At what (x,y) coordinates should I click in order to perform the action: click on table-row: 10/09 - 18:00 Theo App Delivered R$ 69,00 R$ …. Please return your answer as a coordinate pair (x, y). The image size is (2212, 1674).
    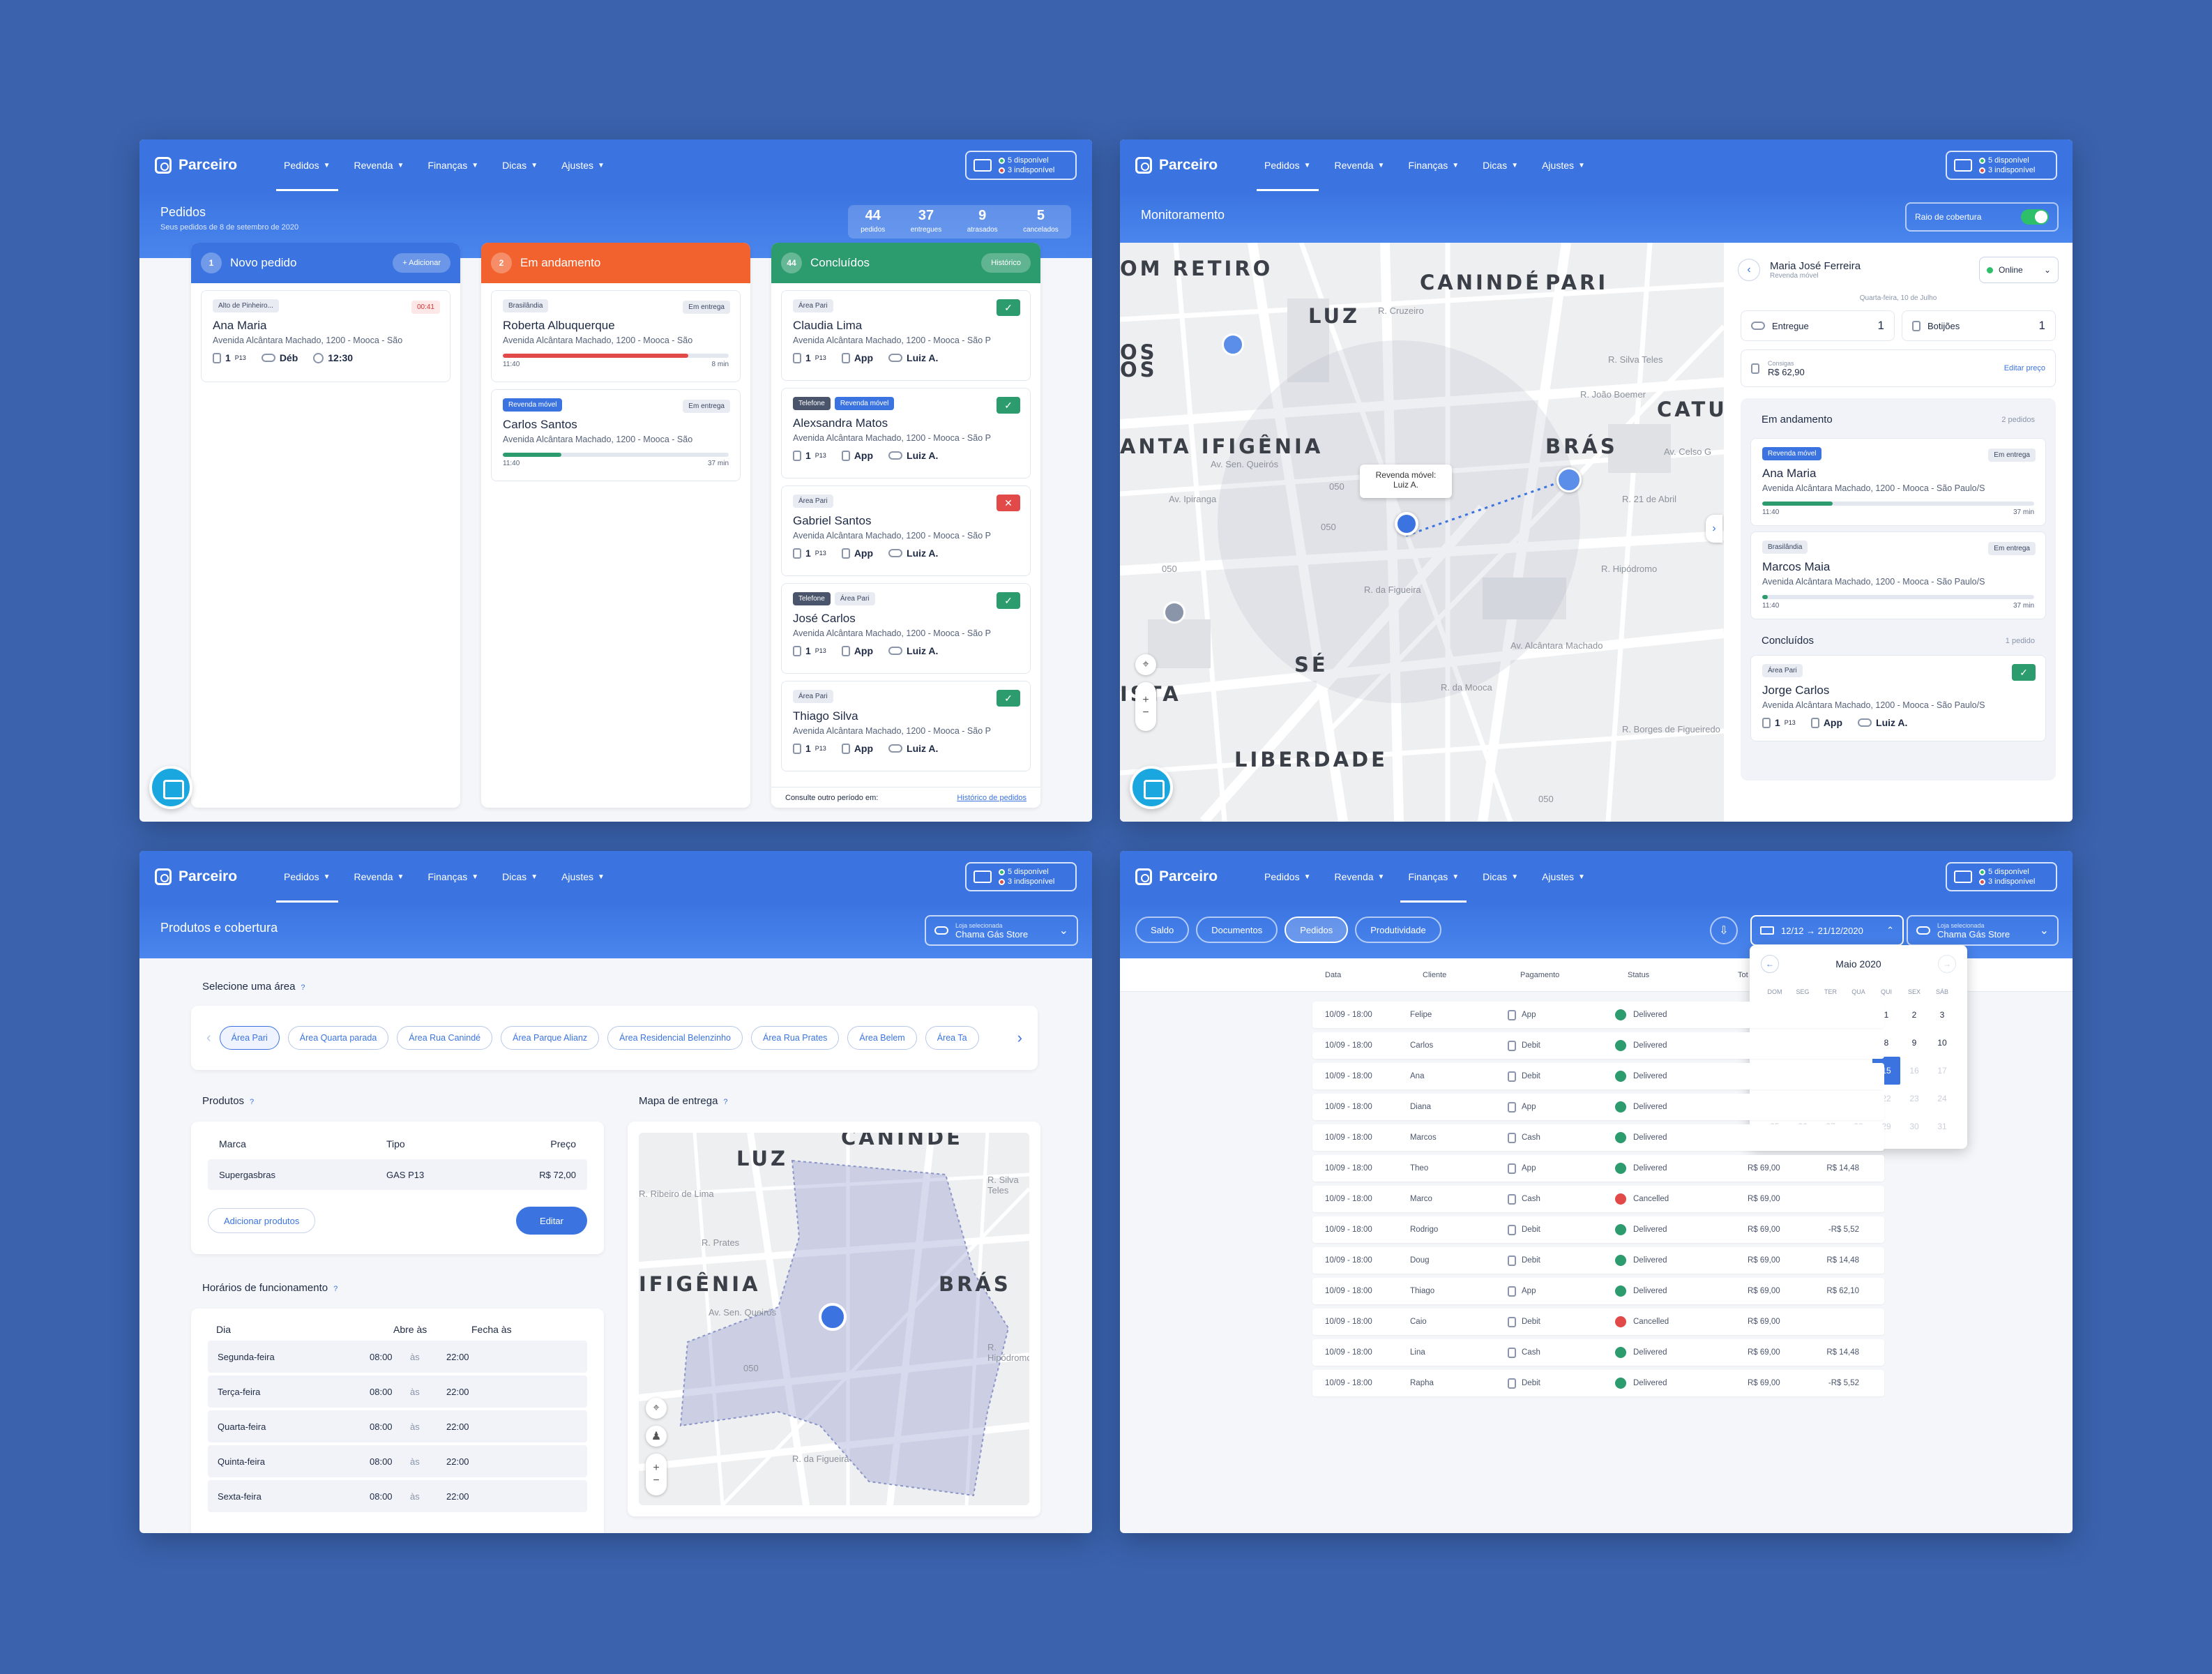
    Looking at the image, I should click on (1598, 1168).